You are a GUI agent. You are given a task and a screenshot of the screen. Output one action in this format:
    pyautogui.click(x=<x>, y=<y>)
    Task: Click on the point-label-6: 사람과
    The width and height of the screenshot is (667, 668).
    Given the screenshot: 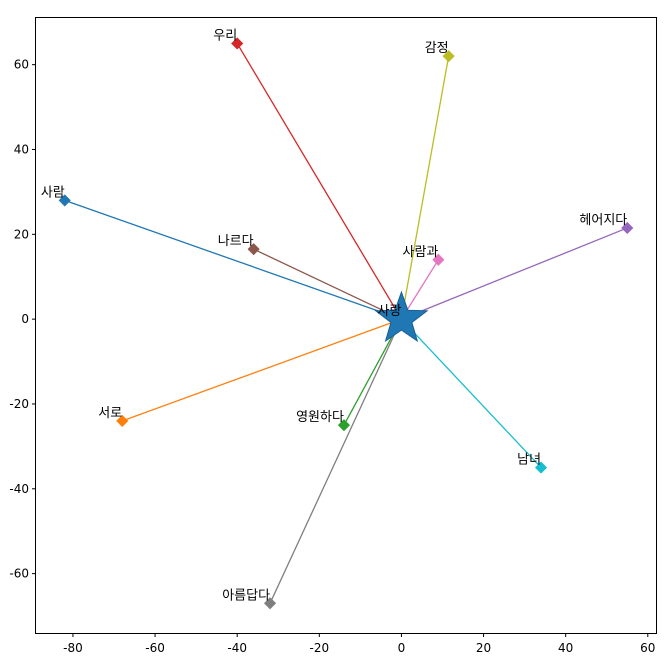 What is the action you would take?
    pyautogui.click(x=420, y=252)
    